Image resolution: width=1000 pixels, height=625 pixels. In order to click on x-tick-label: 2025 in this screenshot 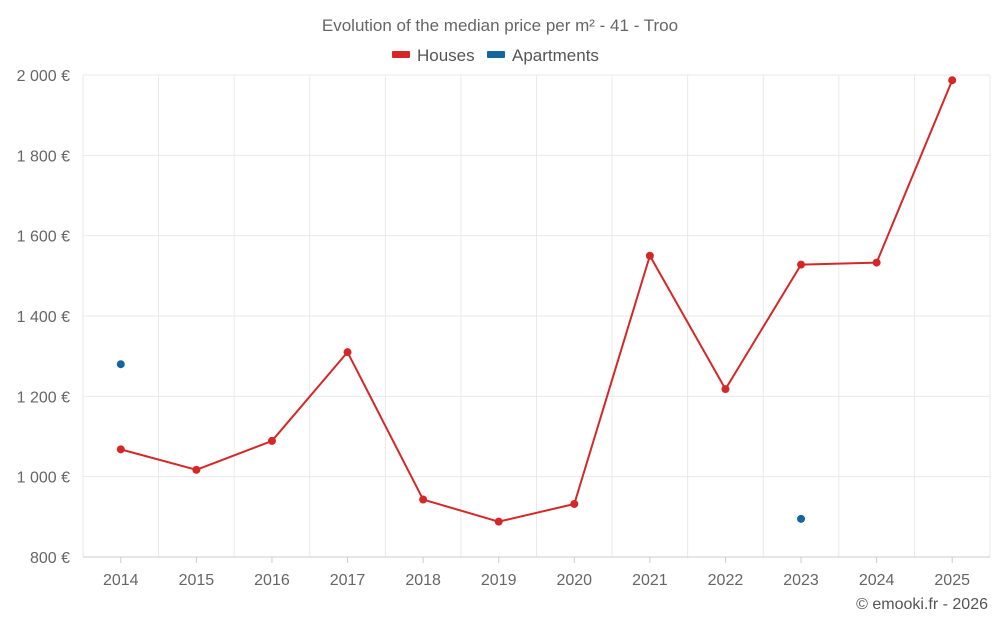, I will do `click(952, 580)`.